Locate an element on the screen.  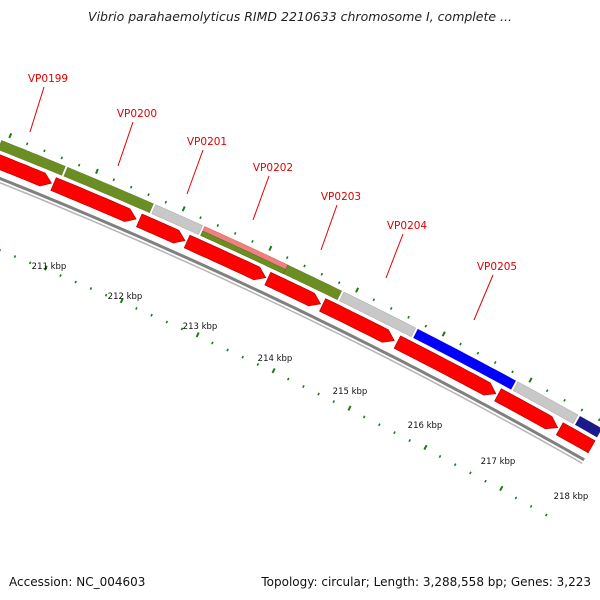
scale-label: 212 kbp is located at coordinates (125, 297).